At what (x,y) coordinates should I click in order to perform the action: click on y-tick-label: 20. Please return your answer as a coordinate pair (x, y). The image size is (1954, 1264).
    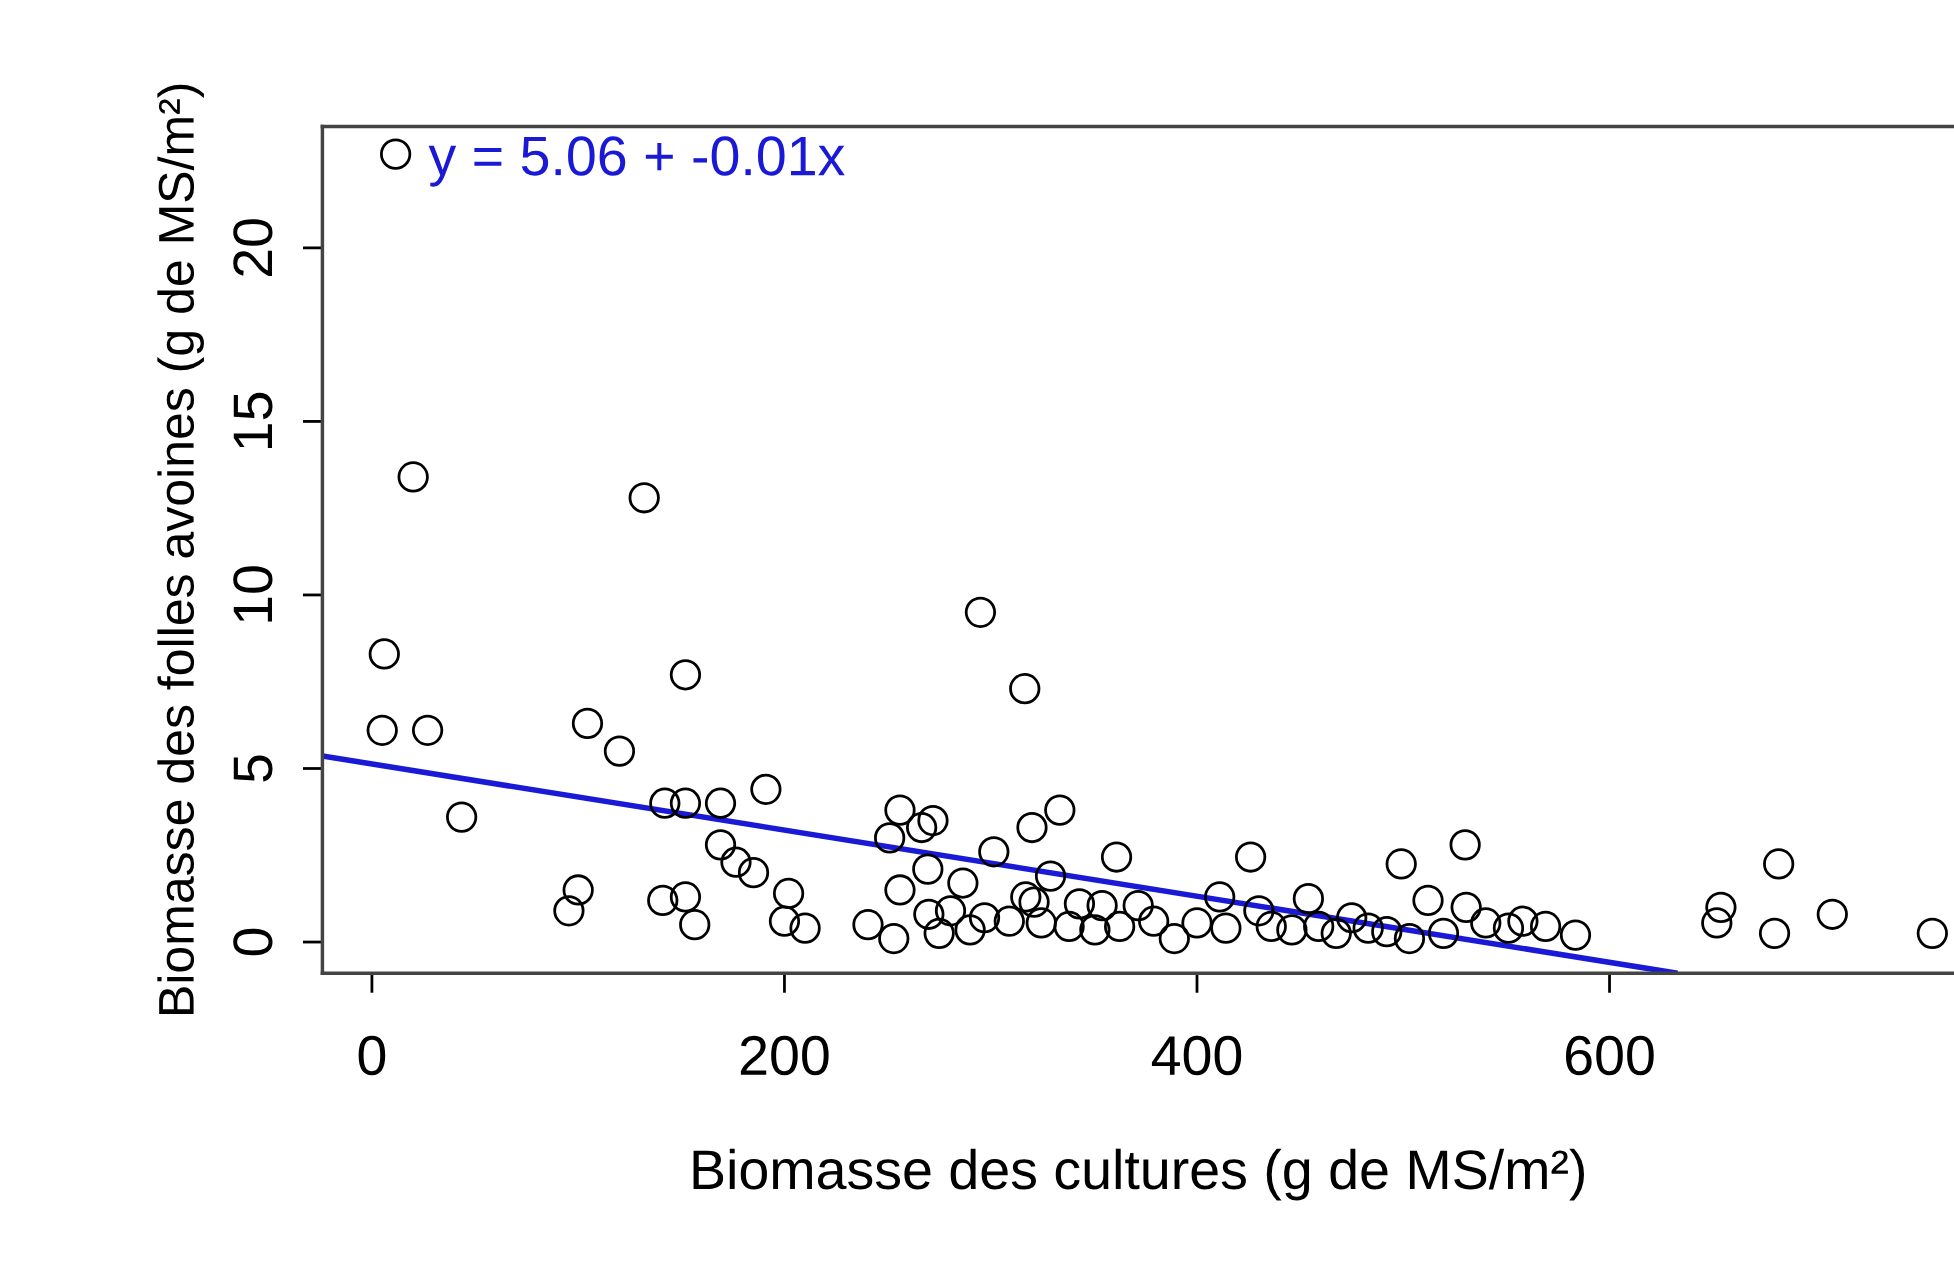
    Looking at the image, I should click on (253, 247).